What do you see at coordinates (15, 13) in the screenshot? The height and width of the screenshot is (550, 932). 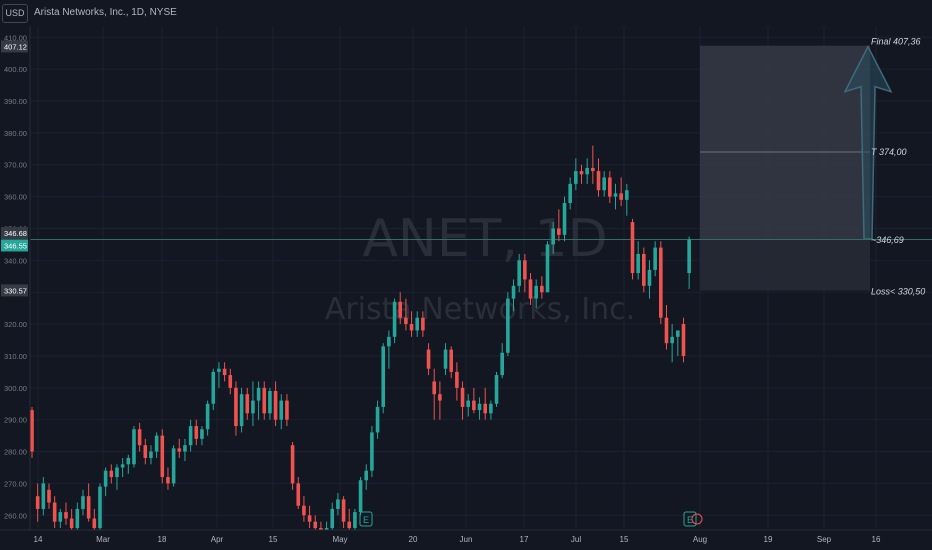 I see `currency-button: USD` at bounding box center [15, 13].